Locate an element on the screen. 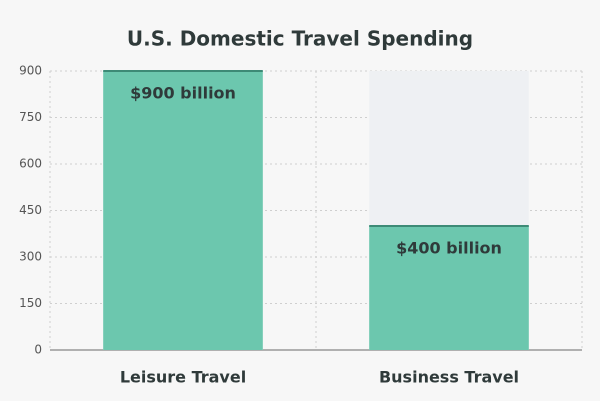 This screenshot has height=401, width=600. y-tick-label: 150 is located at coordinates (30, 303).